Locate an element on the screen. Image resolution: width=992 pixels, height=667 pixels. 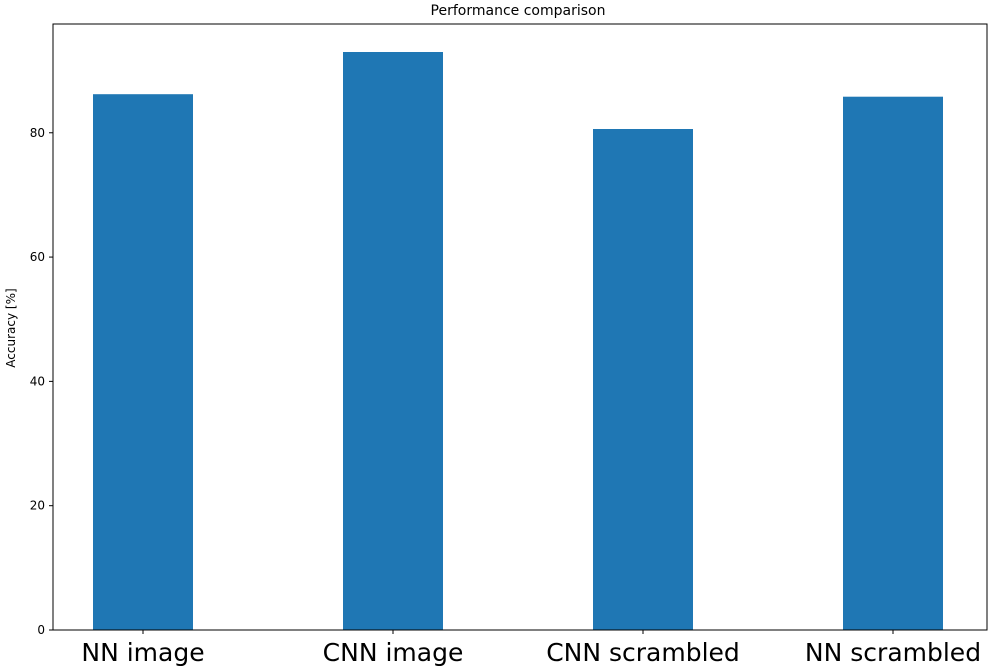
y-tick-label: 60 is located at coordinates (37, 257).